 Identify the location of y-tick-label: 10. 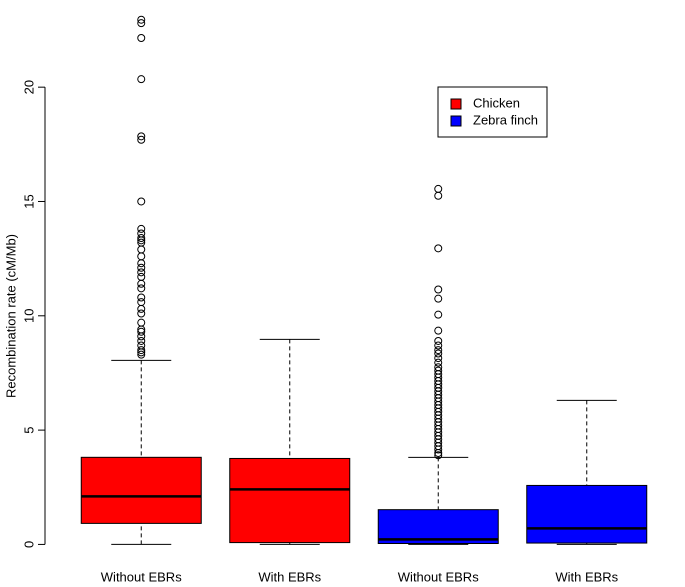
(28, 316).